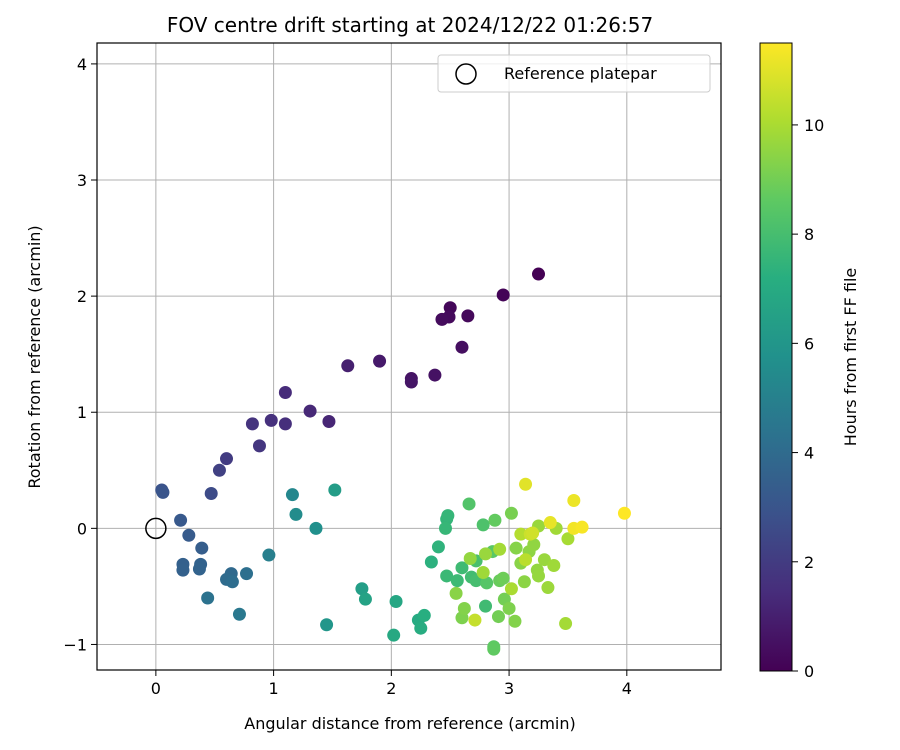  What do you see at coordinates (808, 398) in the screenshot?
I see `colorbar-ticks: 0 2 4 6 8 10` at bounding box center [808, 398].